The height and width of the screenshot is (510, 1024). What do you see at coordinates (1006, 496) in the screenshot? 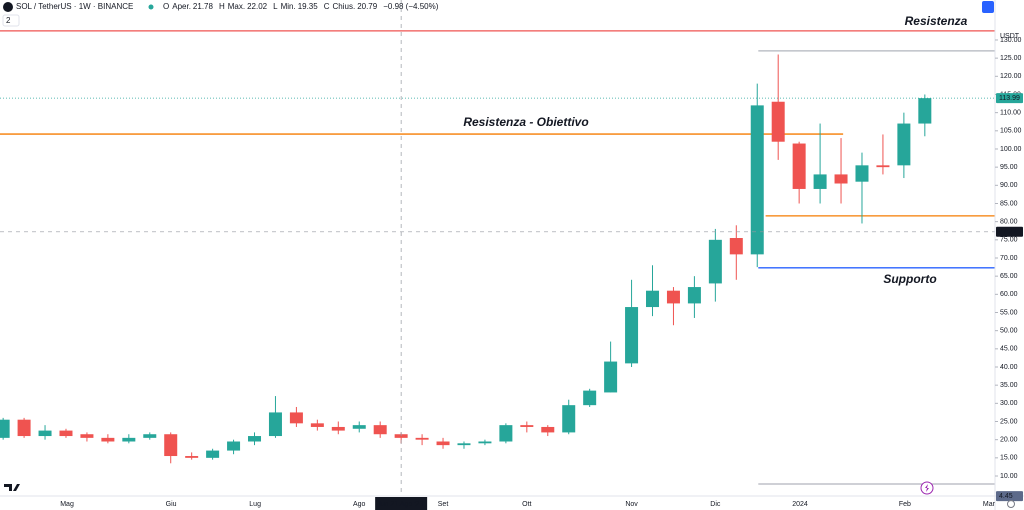
I see `low-marker-label: 4.45` at bounding box center [1006, 496].